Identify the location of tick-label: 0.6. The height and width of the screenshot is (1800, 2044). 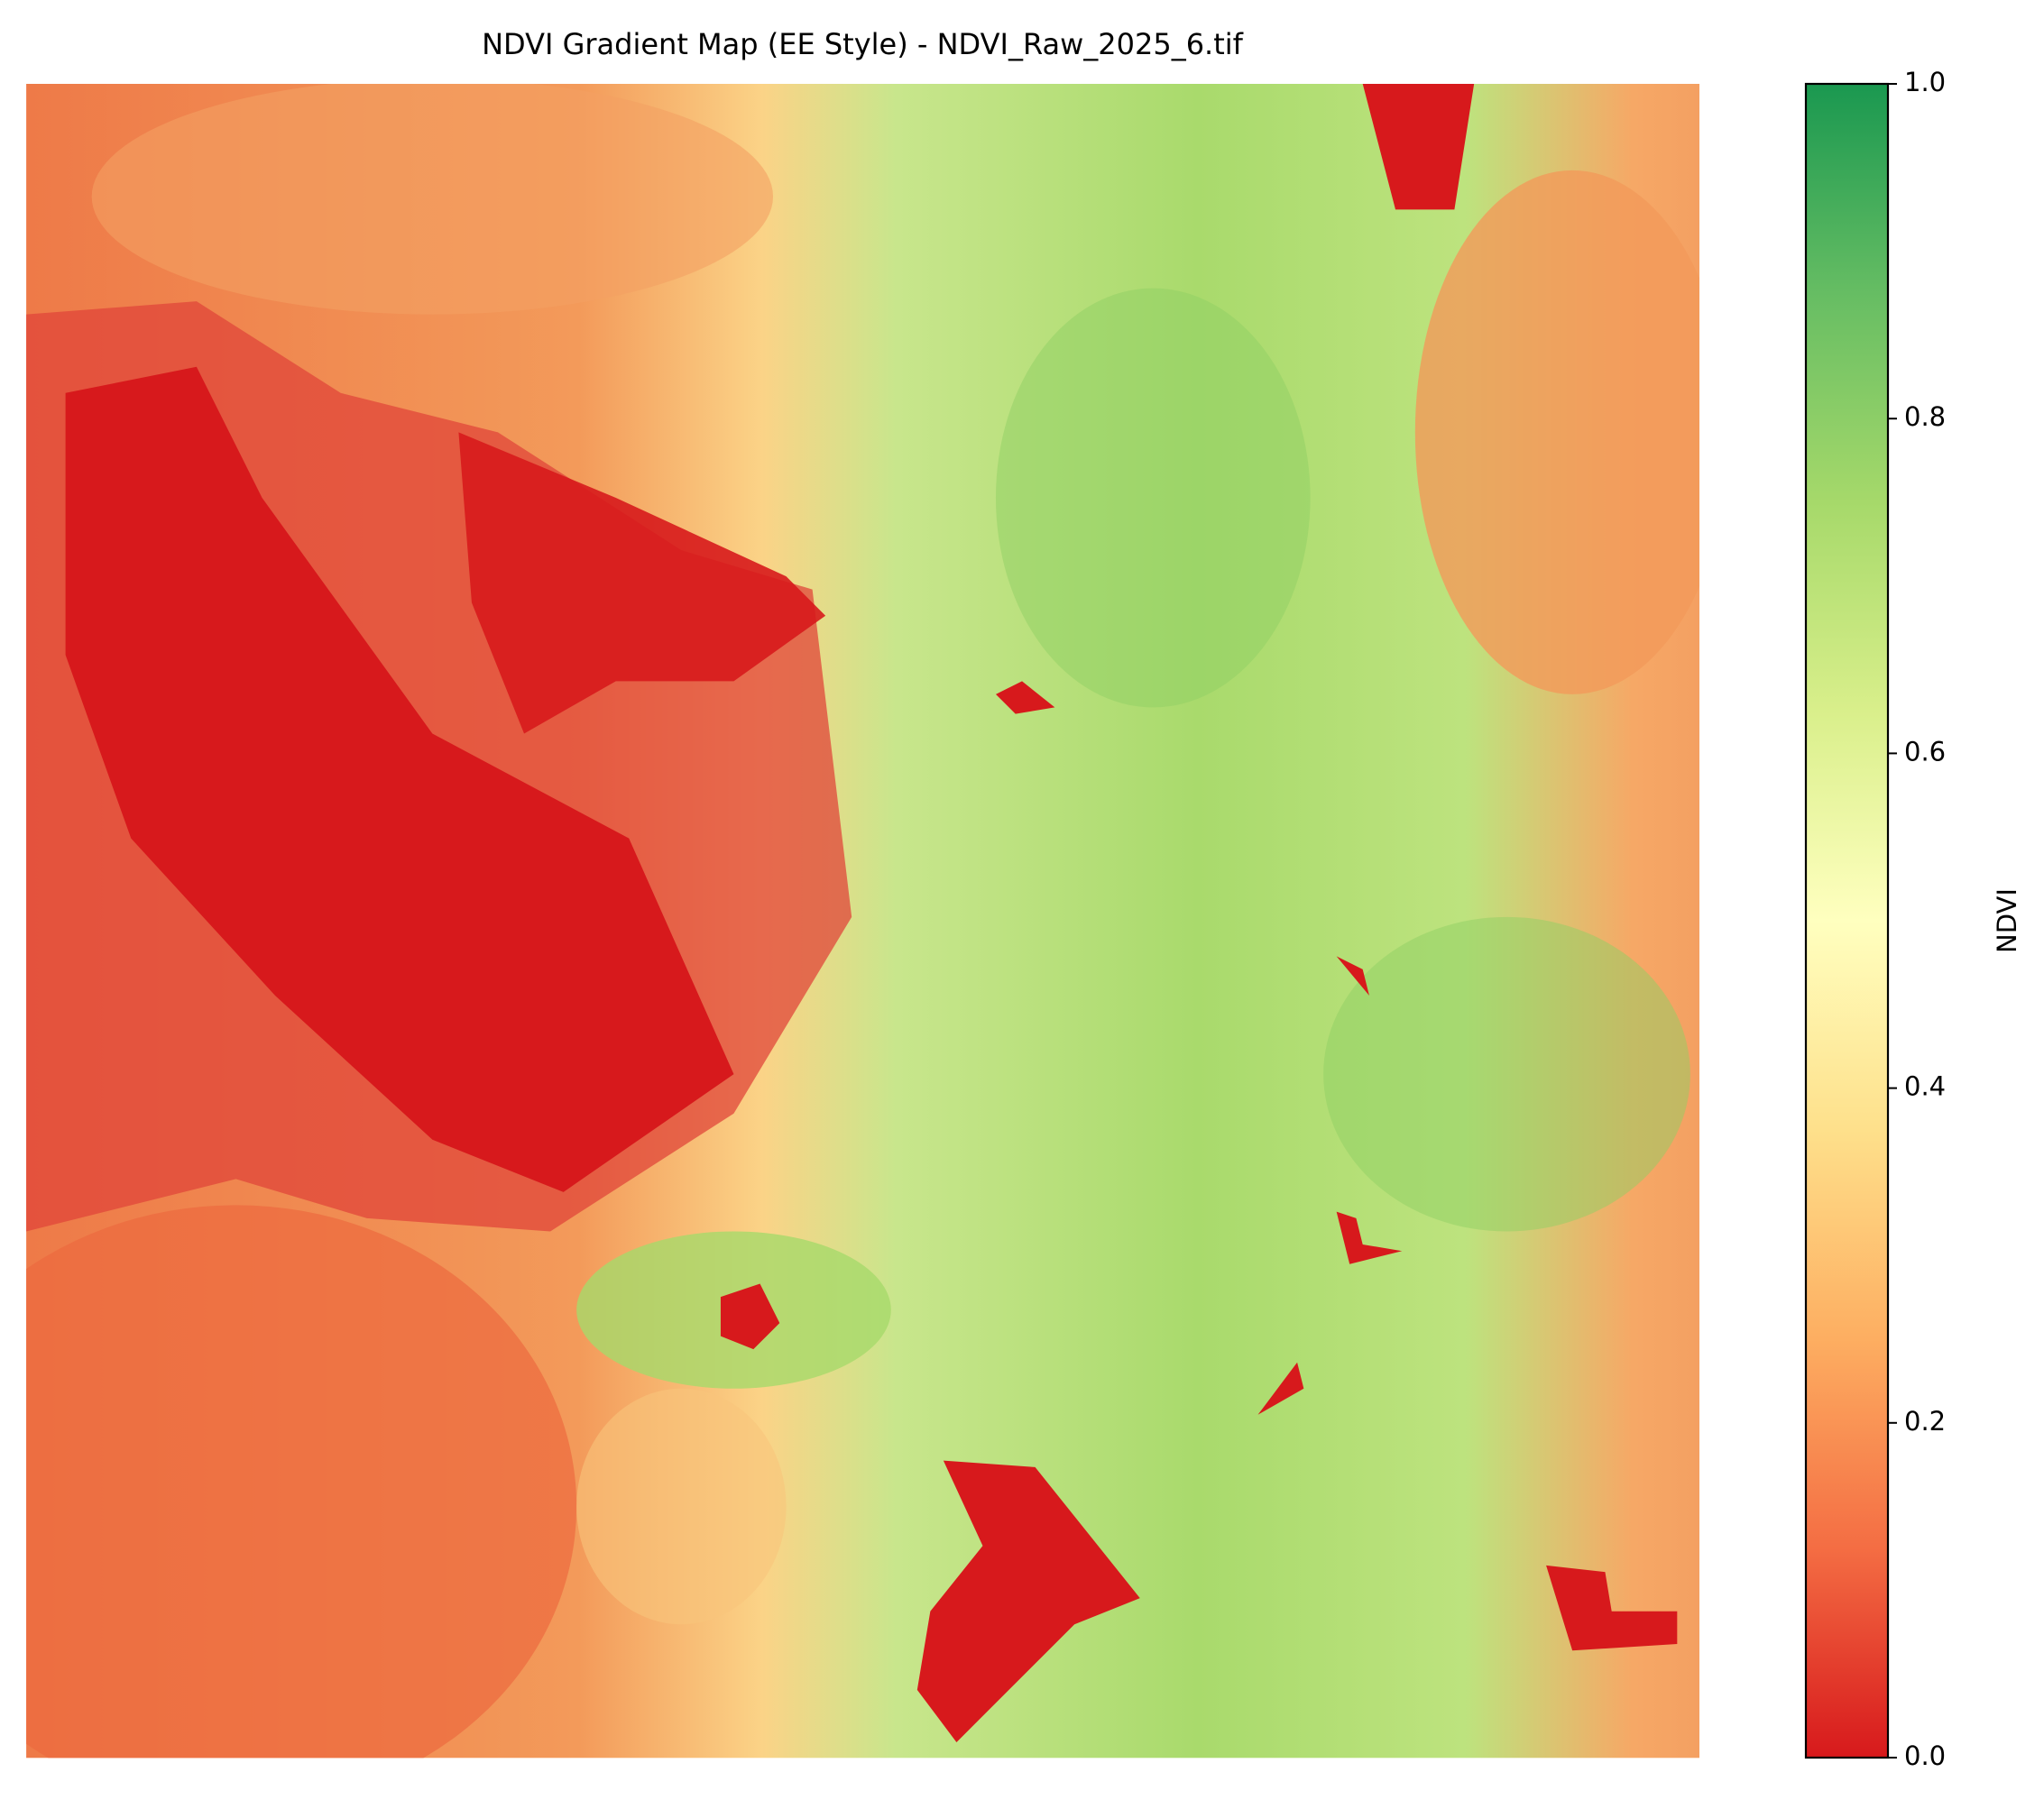
(1925, 751).